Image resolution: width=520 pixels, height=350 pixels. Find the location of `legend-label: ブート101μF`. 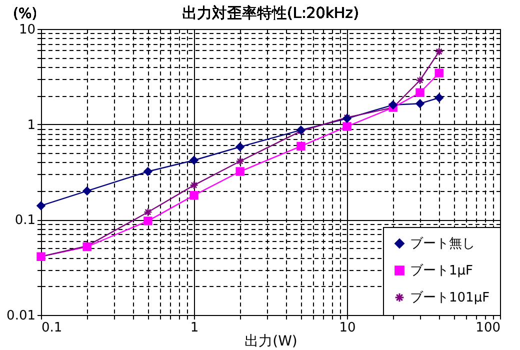

legend-label: ブート101μF is located at coordinates (450, 298).